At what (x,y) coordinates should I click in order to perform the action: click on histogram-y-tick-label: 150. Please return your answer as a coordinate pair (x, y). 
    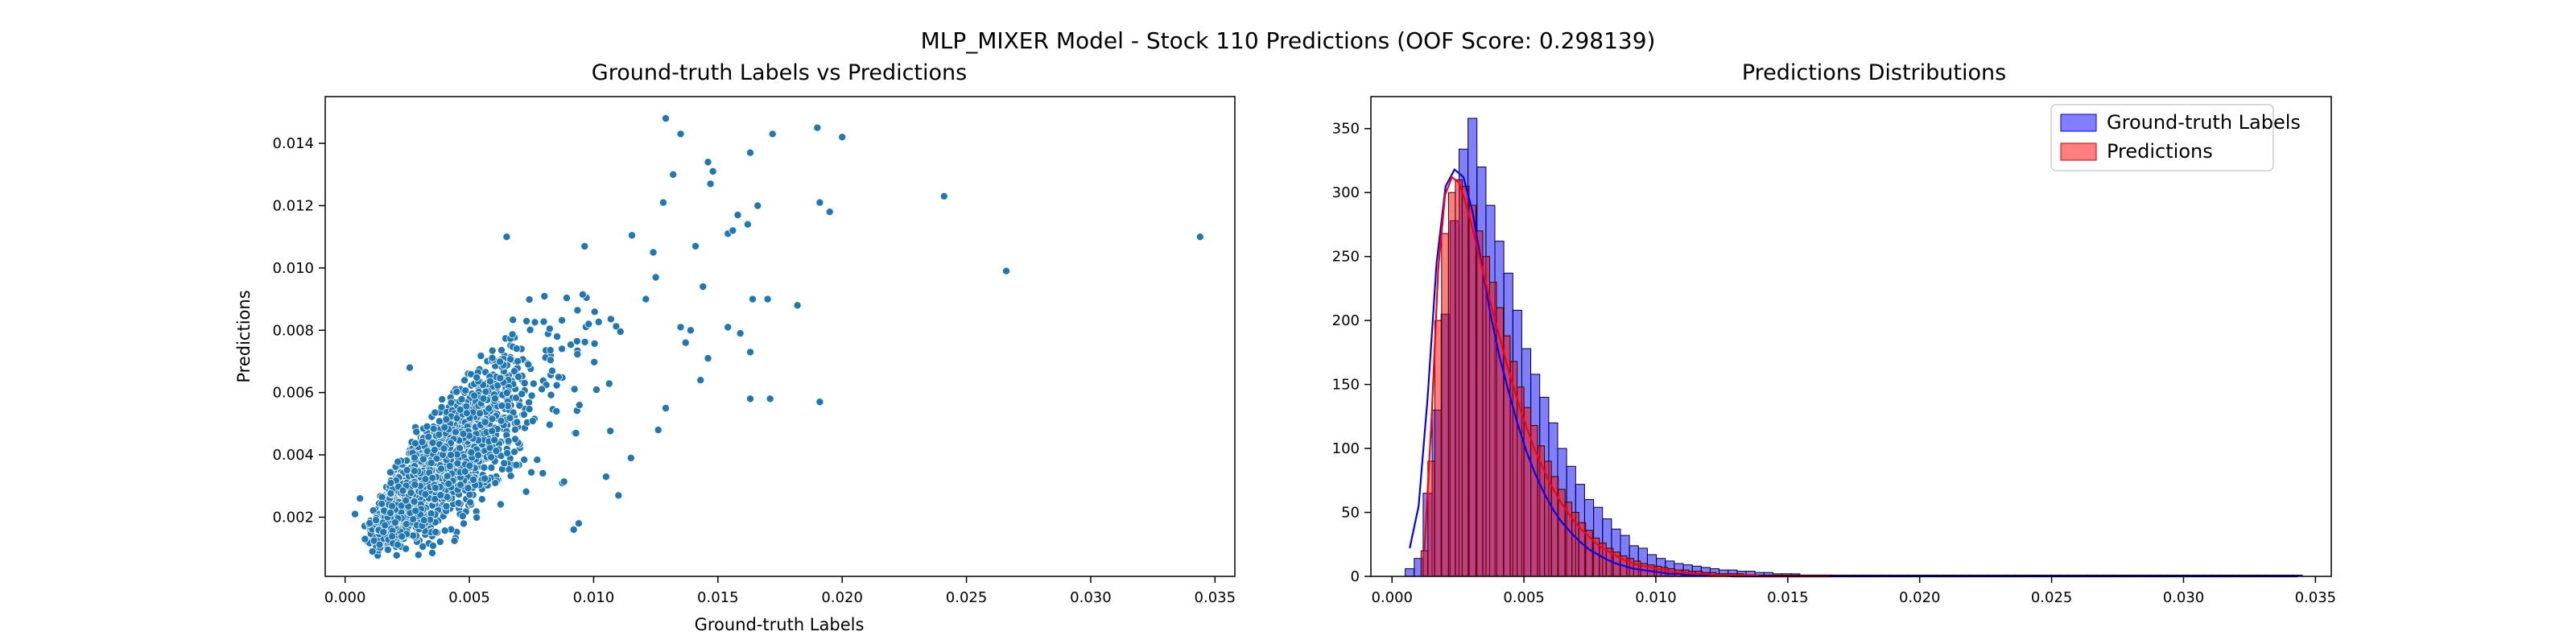
    Looking at the image, I should click on (1346, 385).